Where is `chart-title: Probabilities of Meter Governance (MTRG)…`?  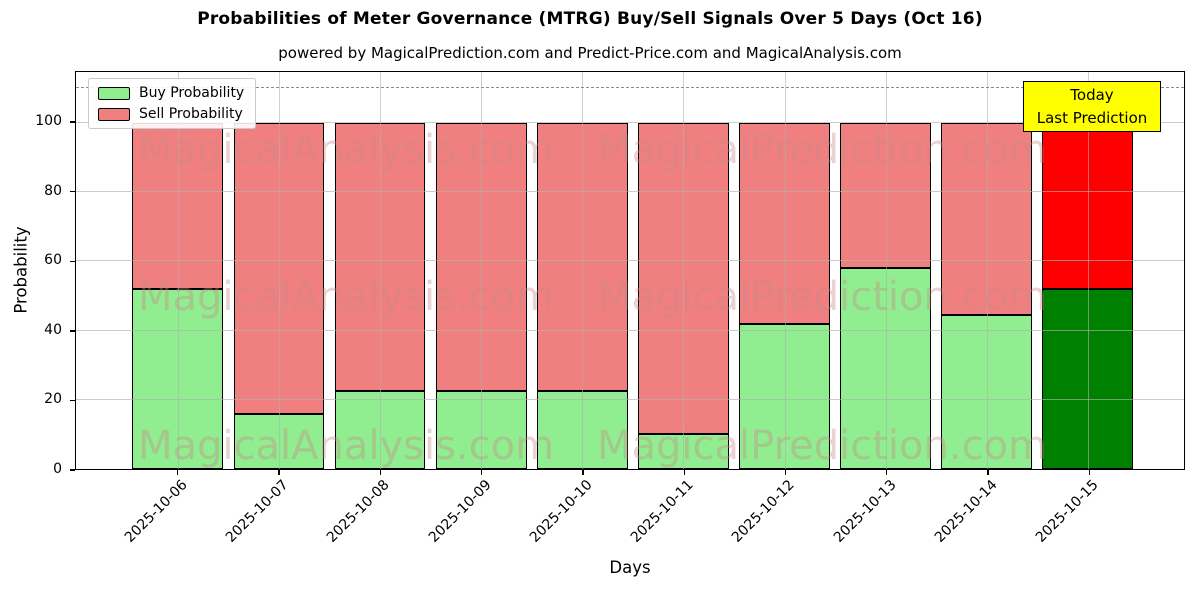
chart-title: Probabilities of Meter Governance (MTRG)… is located at coordinates (590, 19).